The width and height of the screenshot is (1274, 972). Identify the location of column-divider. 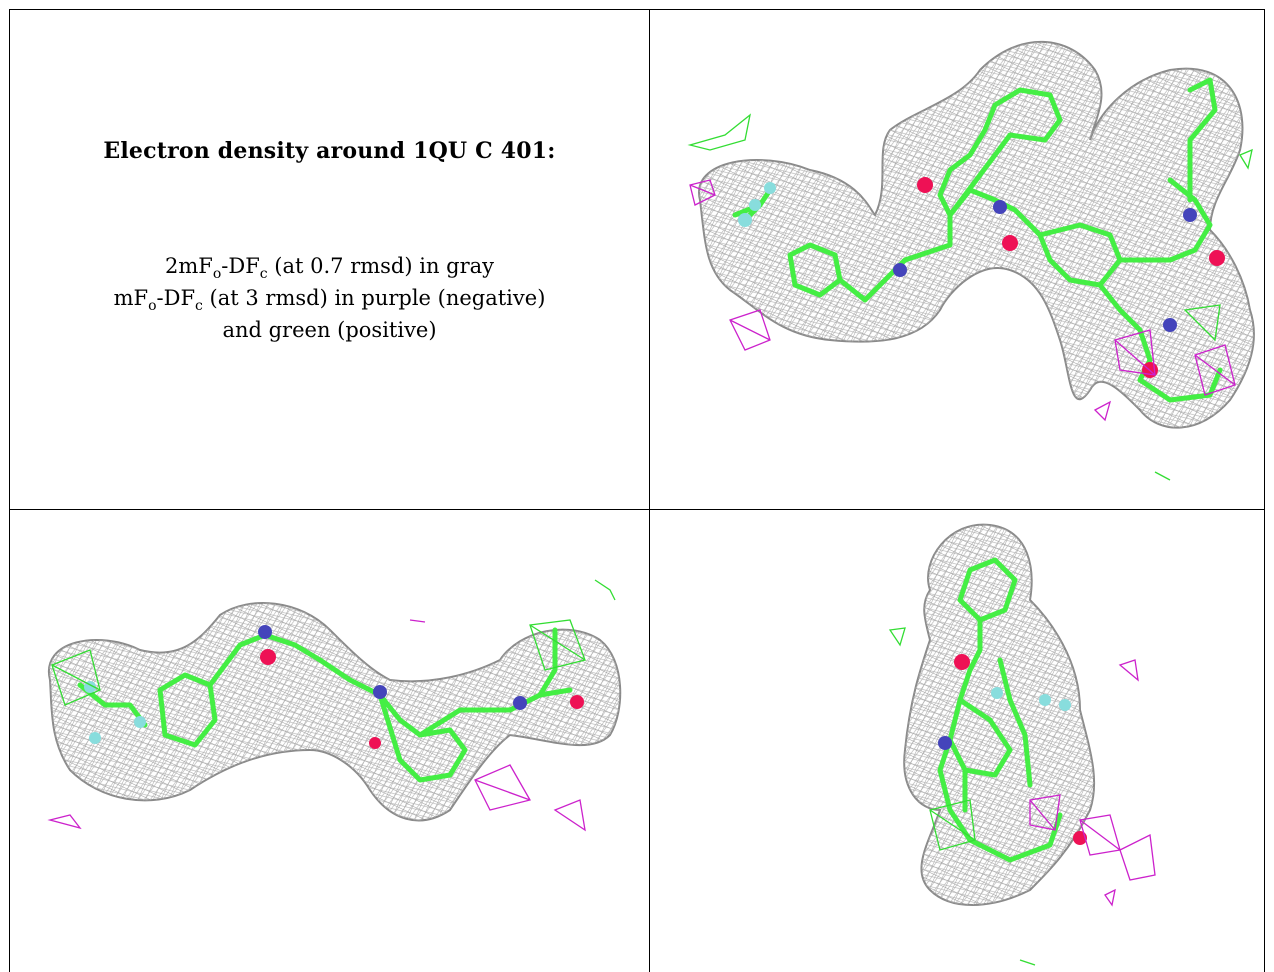
(649, 490).